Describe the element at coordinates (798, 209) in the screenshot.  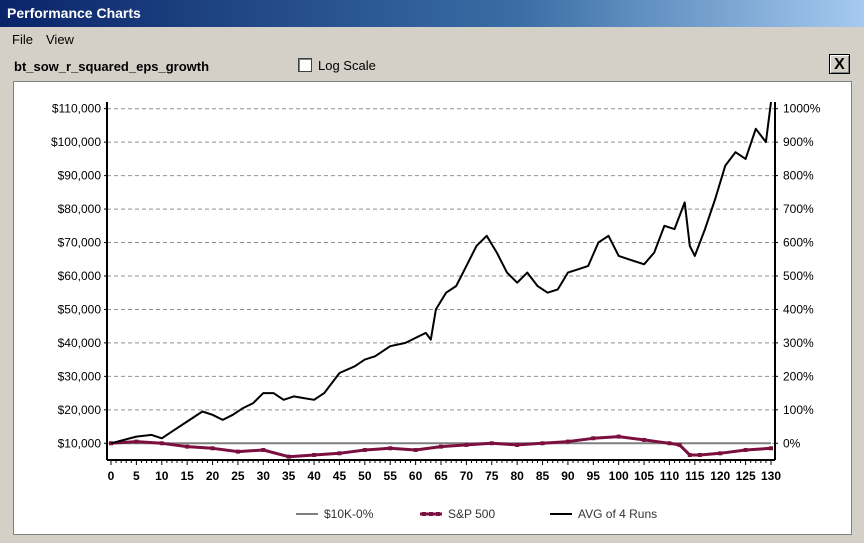
I see `y-right-tick-label: 700%` at that location.